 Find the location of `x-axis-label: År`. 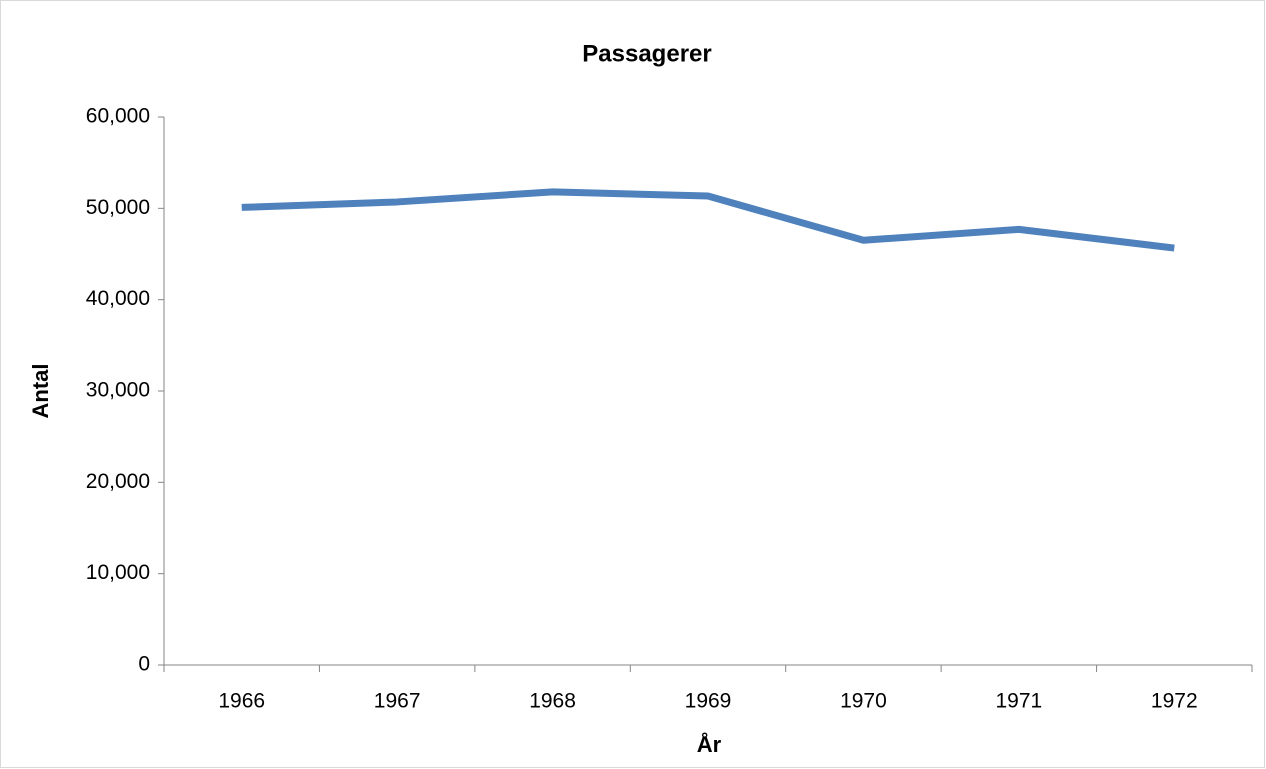

x-axis-label: År is located at coordinates (709, 744).